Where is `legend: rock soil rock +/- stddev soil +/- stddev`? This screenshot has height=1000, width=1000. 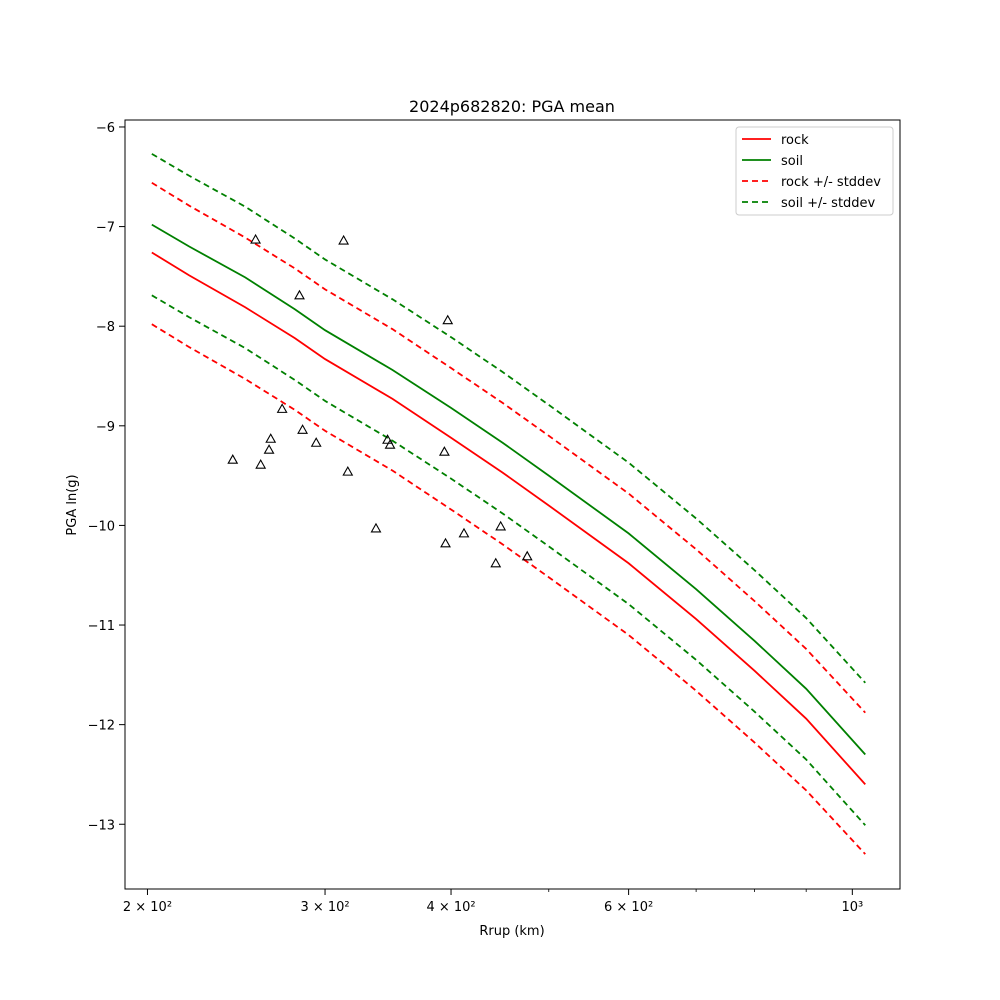 legend: rock soil rock +/- stddev soil +/- stddev is located at coordinates (814, 171).